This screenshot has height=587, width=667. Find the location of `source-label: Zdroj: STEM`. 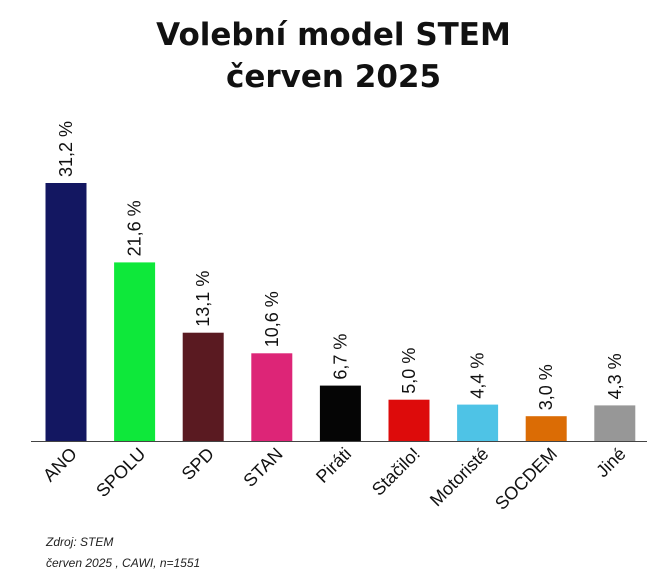

source-label: Zdroj: STEM is located at coordinates (80, 542).